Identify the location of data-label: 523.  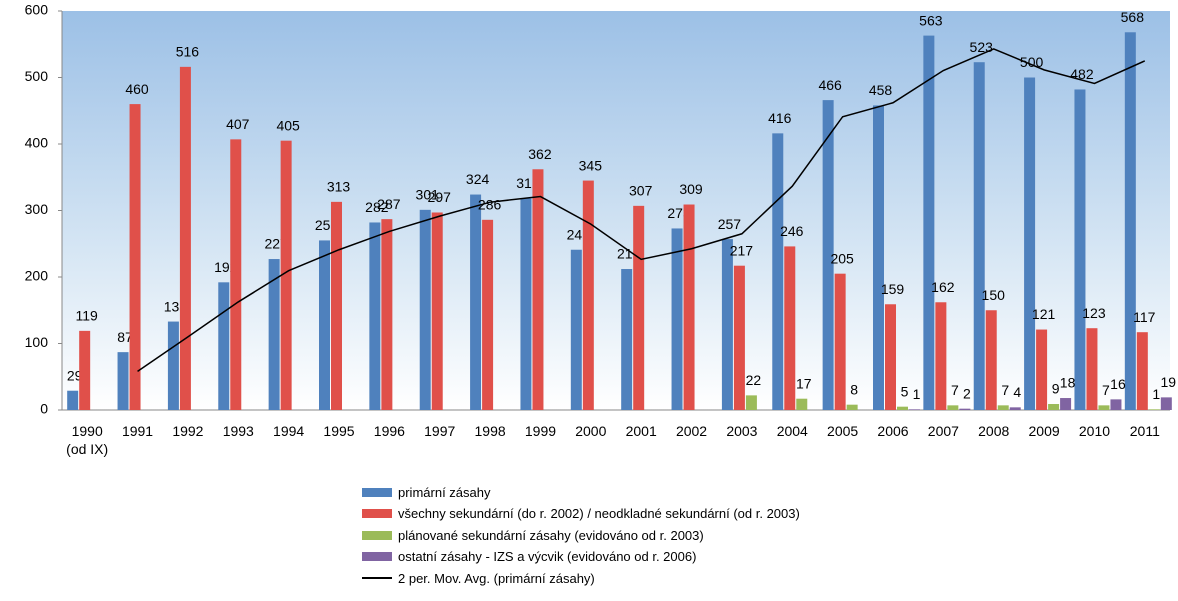
(982, 47).